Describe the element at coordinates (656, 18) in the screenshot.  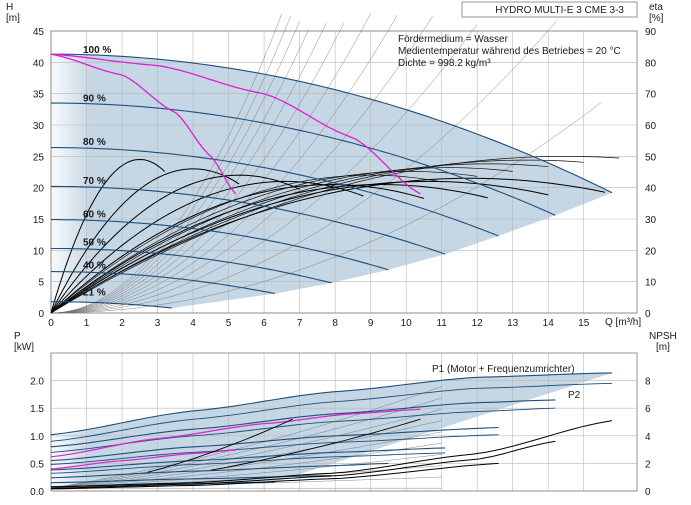
I see `y2-axis-unit-eta: [%]` at that location.